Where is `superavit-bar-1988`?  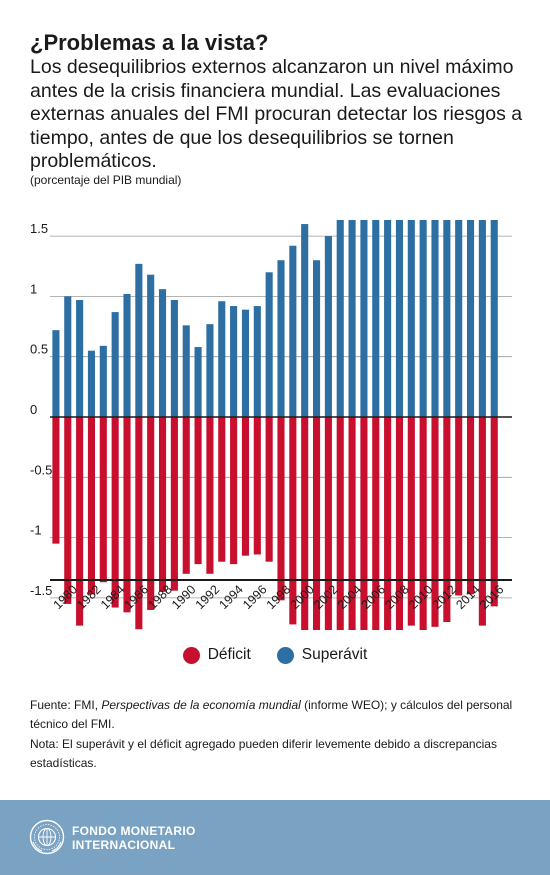 superavit-bar-1988 is located at coordinates (162, 353).